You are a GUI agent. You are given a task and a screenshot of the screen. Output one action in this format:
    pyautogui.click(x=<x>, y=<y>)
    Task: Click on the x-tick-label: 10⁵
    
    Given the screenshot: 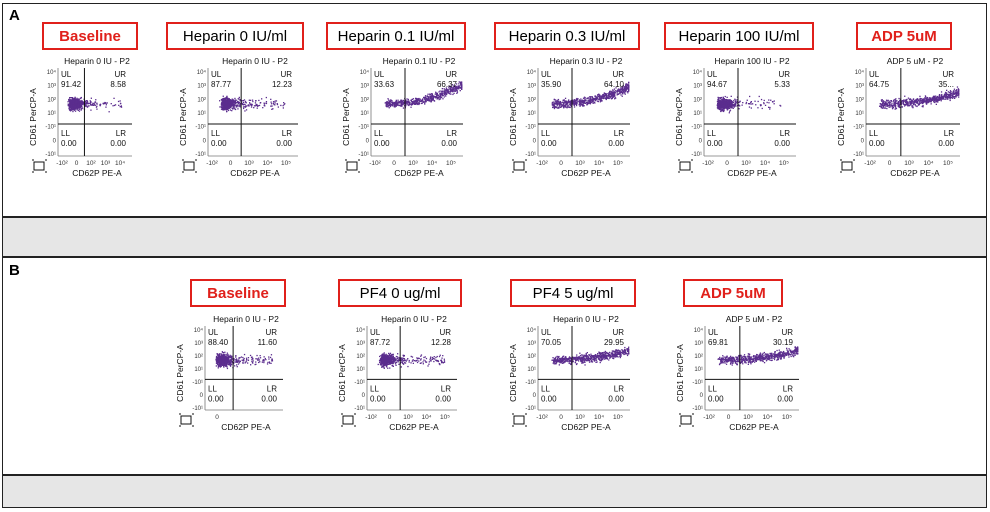 What is the action you would take?
    pyautogui.click(x=286, y=163)
    